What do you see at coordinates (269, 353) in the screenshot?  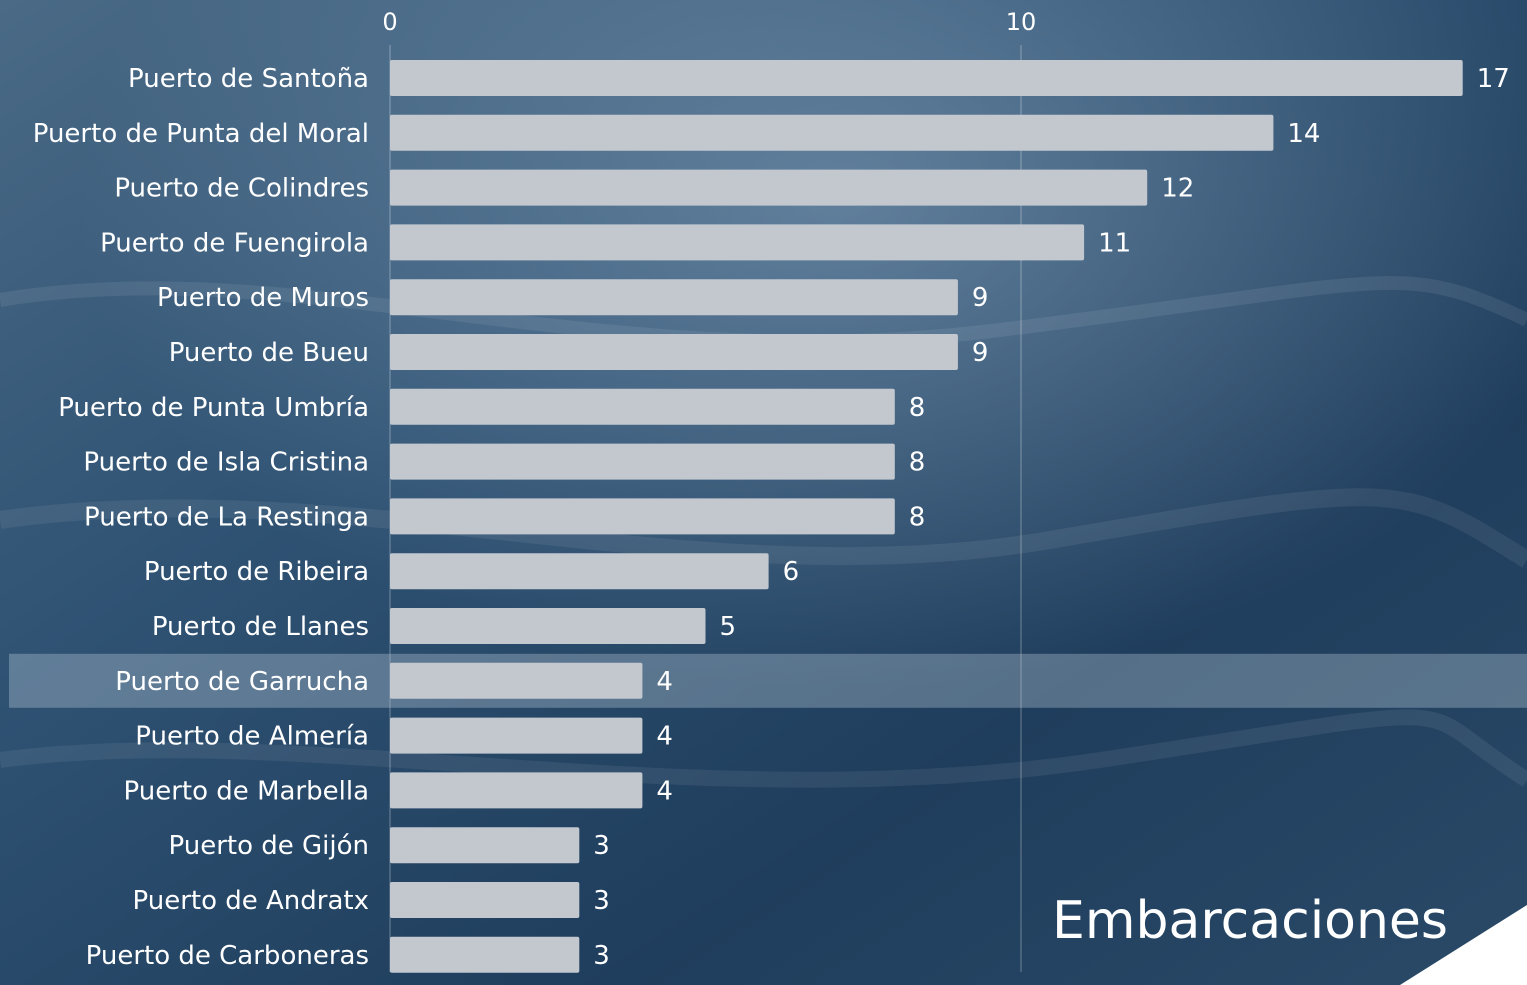 I see `category-label: Puerto de Bueu` at bounding box center [269, 353].